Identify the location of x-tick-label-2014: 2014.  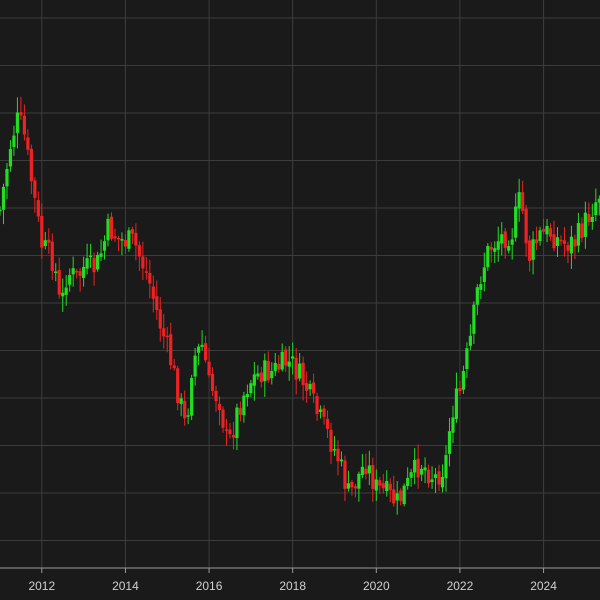
(125, 586).